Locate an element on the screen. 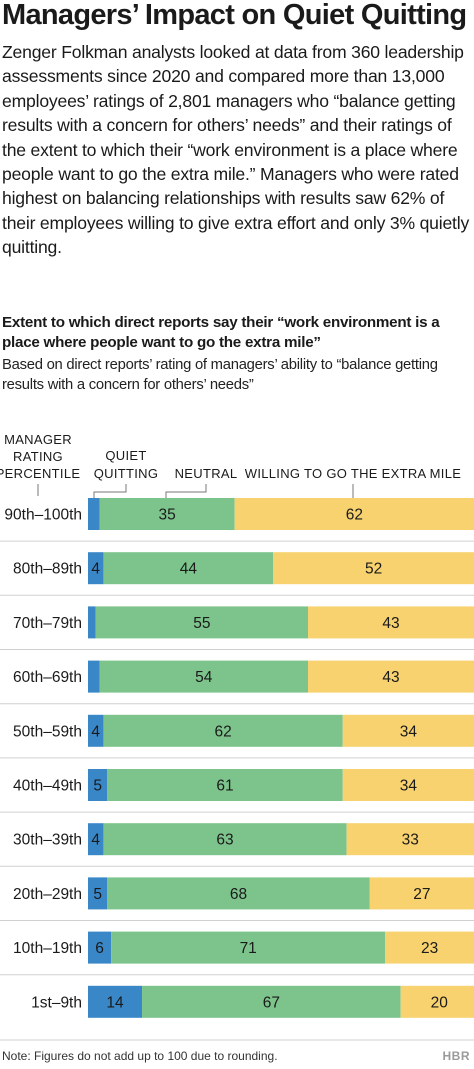  data-label: 35 is located at coordinates (167, 515).